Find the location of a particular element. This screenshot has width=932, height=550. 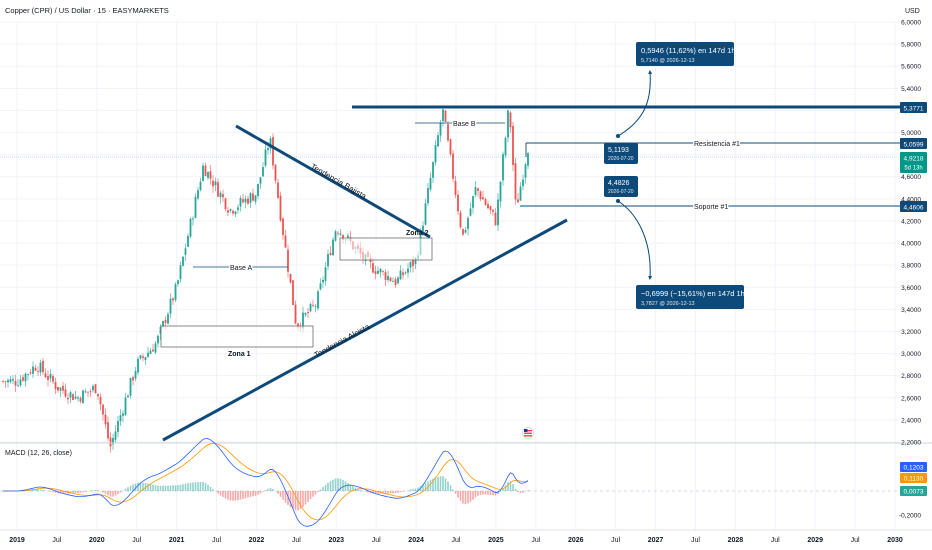

svg-text: 2026-07-20 is located at coordinates (621, 159).